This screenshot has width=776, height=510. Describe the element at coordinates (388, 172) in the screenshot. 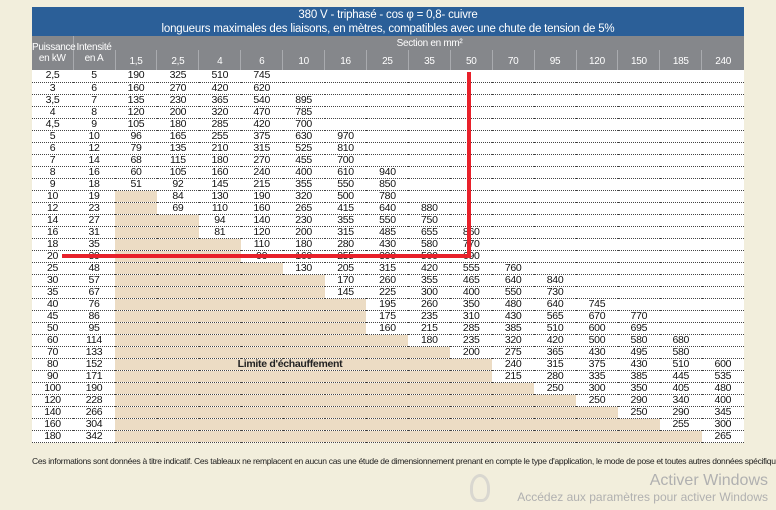

I see `table-row: 8 16 60 105 160 240 400 610 940` at that location.